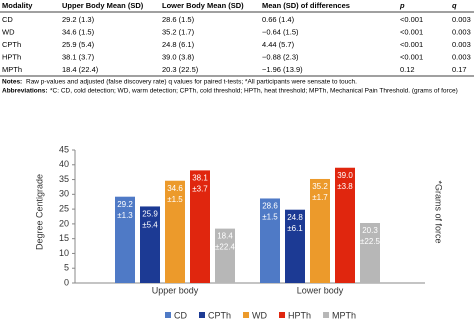 The image size is (474, 329). I want to click on table-cell: 0.17, so click(459, 69).